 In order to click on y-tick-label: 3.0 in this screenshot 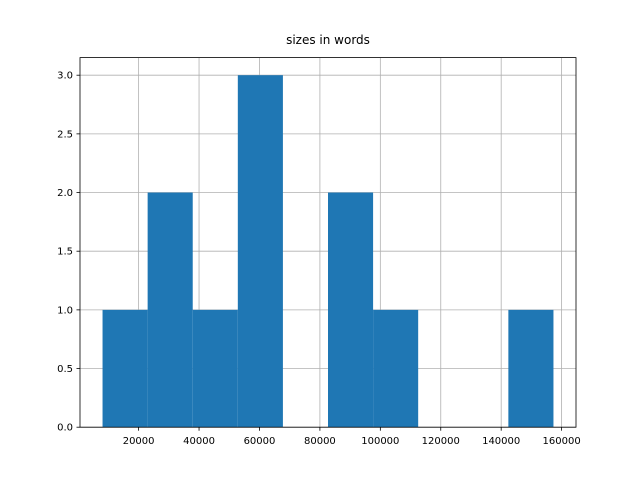, I will do `click(65, 76)`.